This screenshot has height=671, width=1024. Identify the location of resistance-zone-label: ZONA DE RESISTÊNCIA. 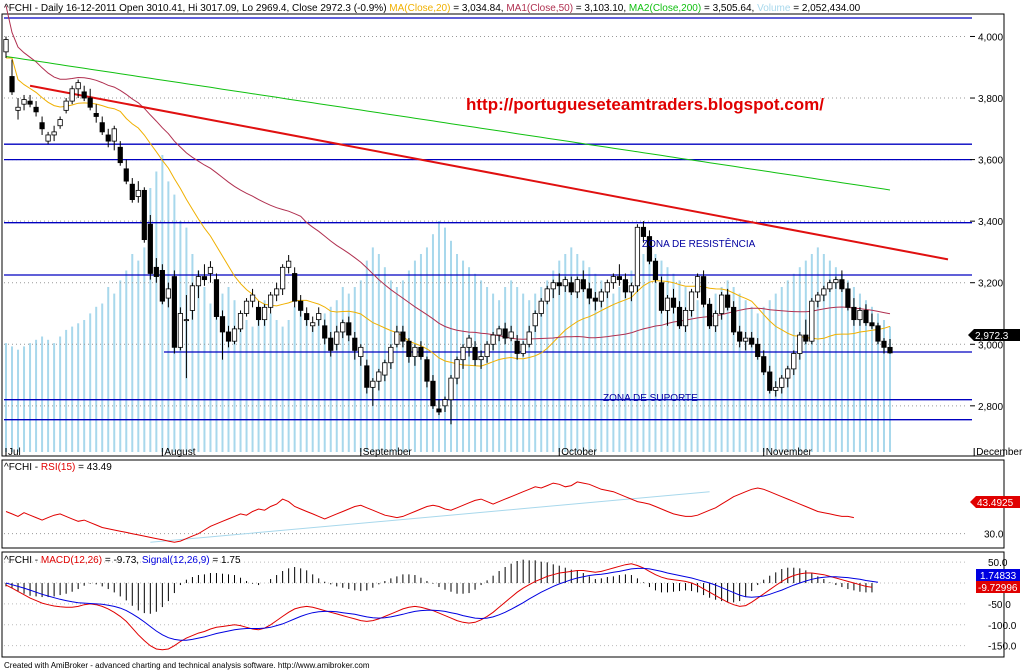
(699, 243).